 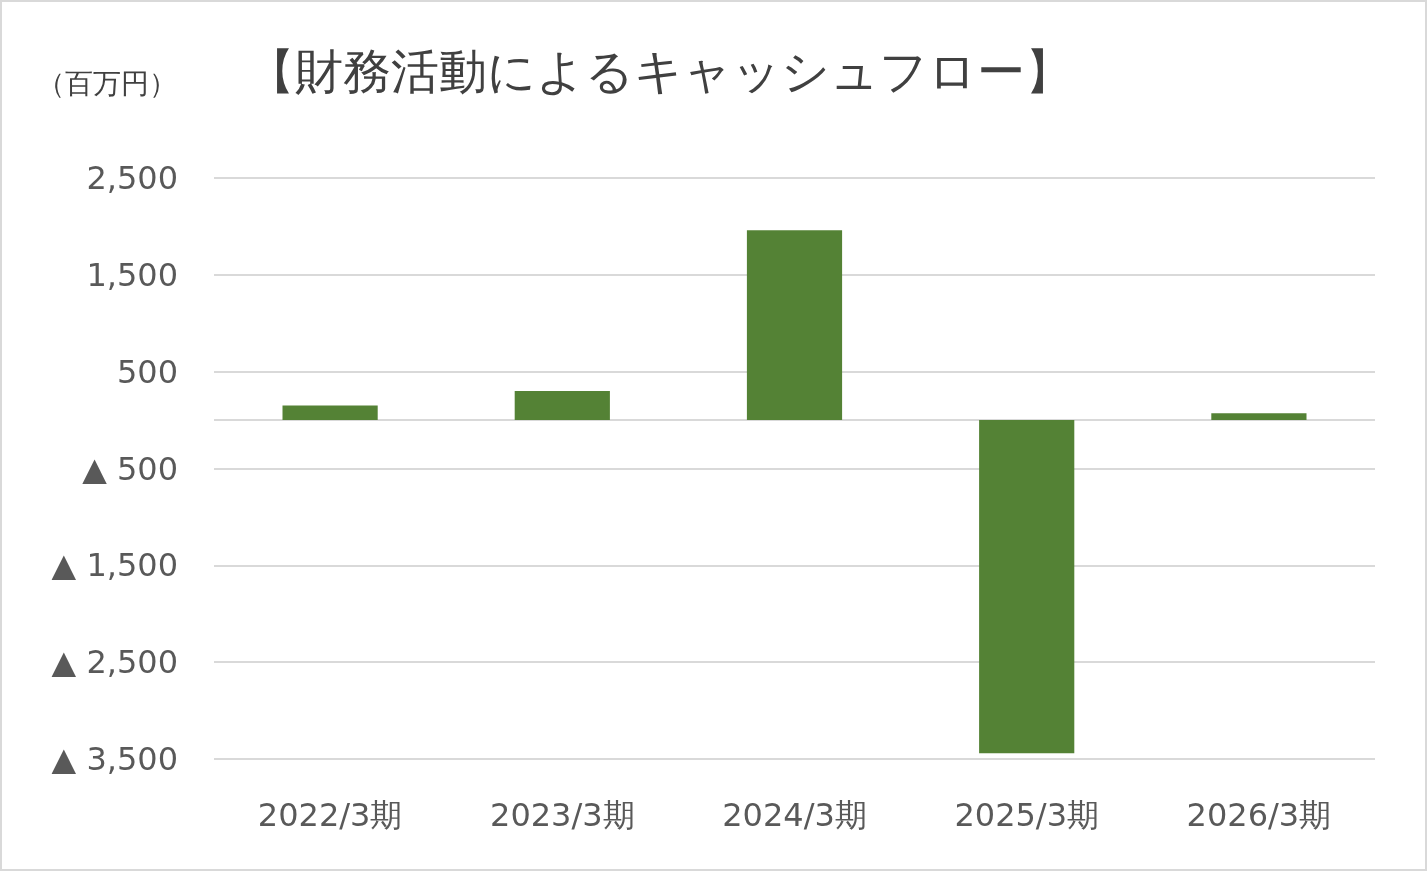 What do you see at coordinates (330, 815) in the screenshot?
I see `x-tick-label: 2022/3期` at bounding box center [330, 815].